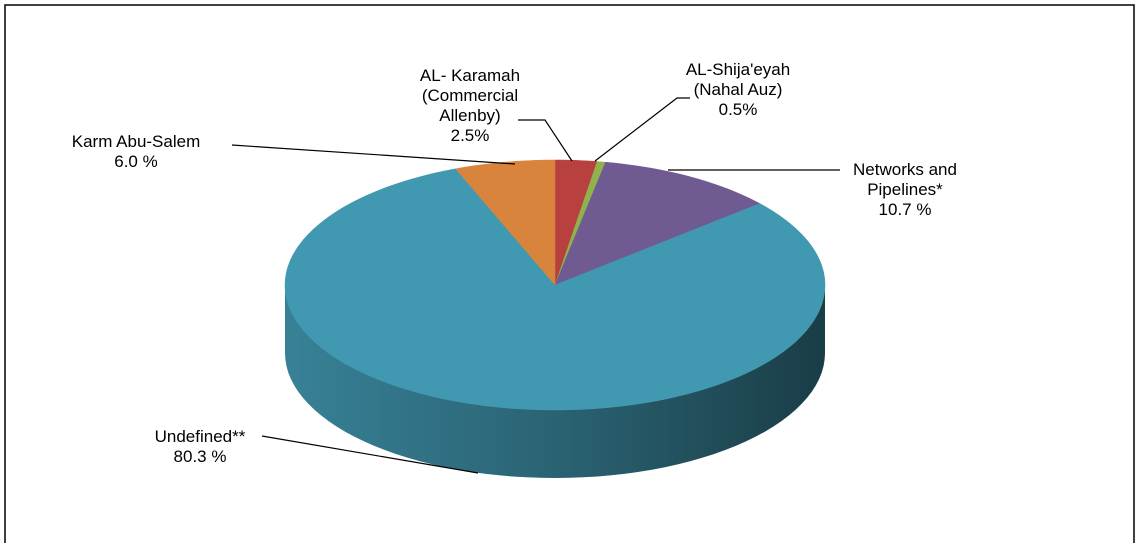  I want to click on slice-label: Networks and Pipelines* 10.7 %, so click(905, 190).